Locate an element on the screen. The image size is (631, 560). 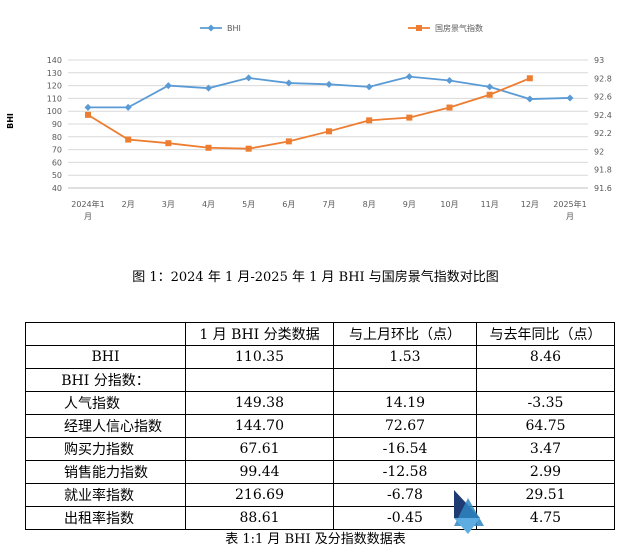
table-row: 人气指数 149.38 14.19 -3.35 is located at coordinates (320, 403).